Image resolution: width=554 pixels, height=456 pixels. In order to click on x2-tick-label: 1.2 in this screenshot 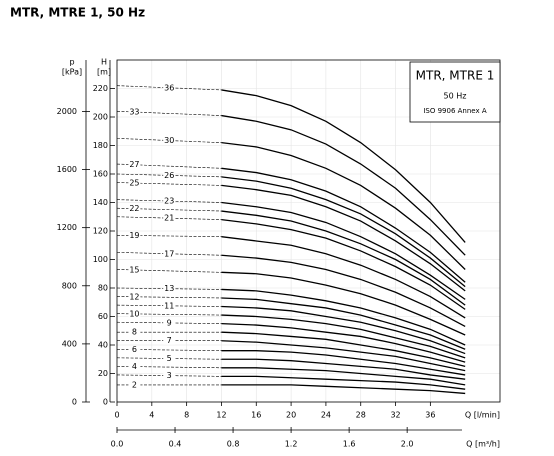, I will do `click(291, 444)`.